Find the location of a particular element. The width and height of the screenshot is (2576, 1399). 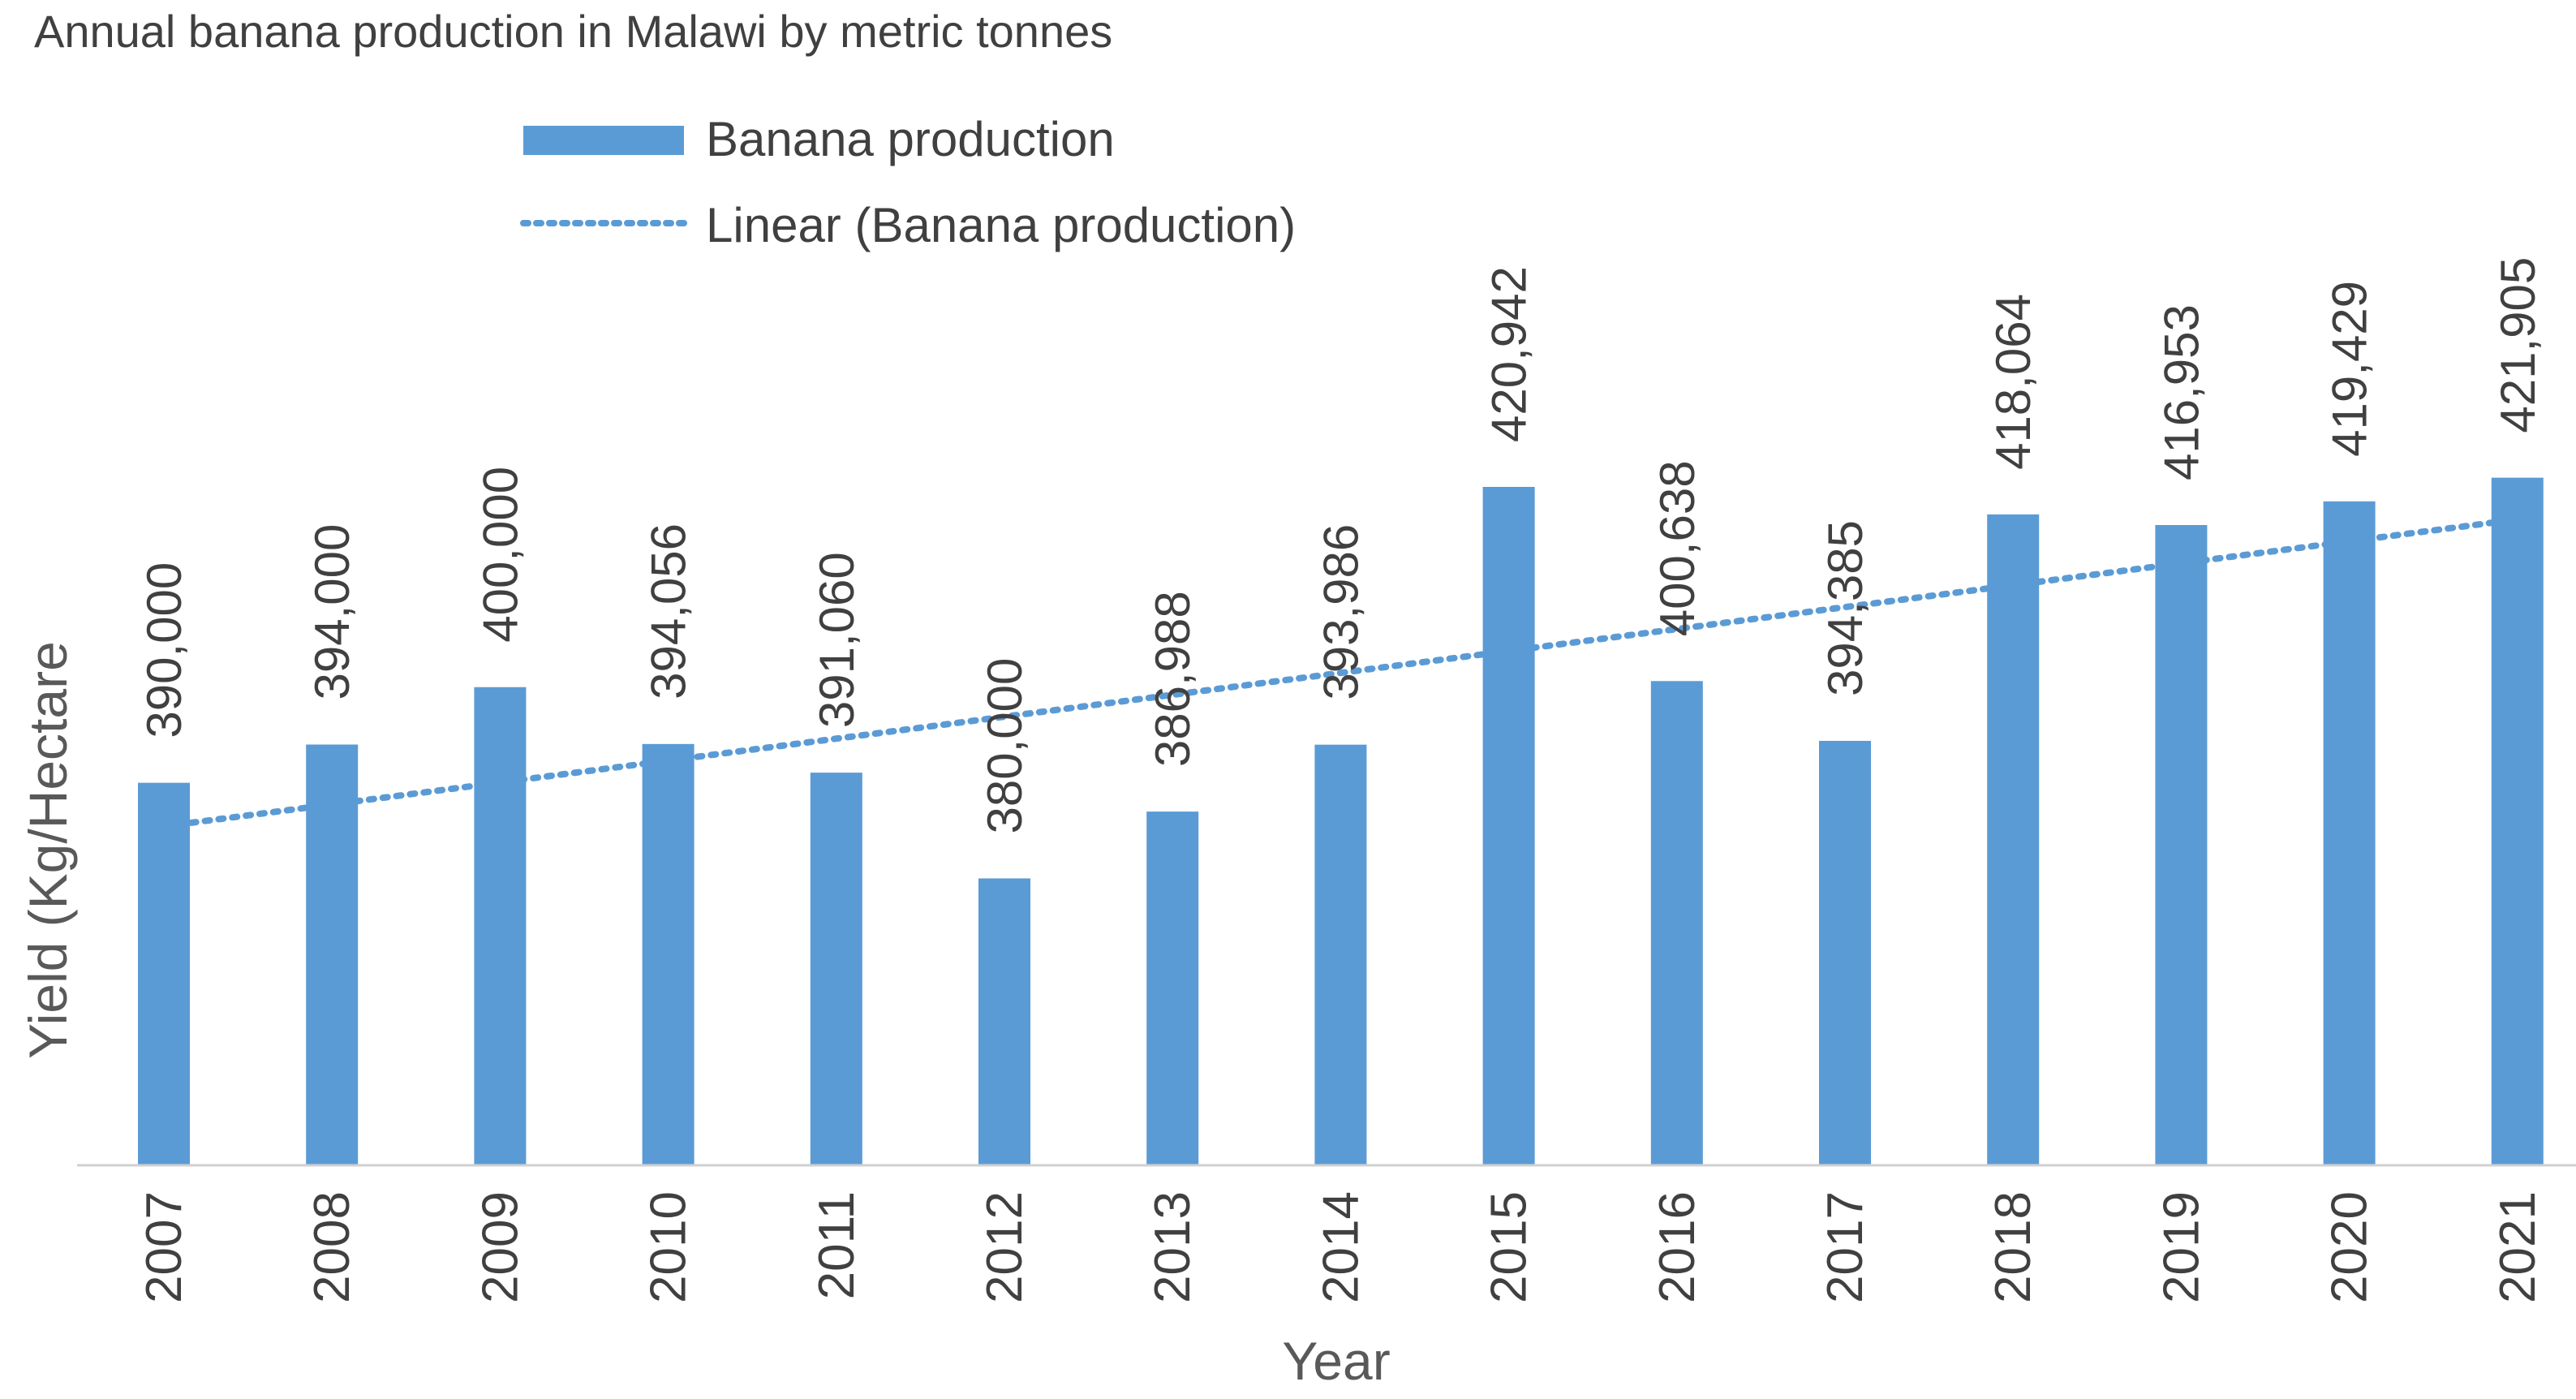

data-label-2009: 400,000 is located at coordinates (500, 555).